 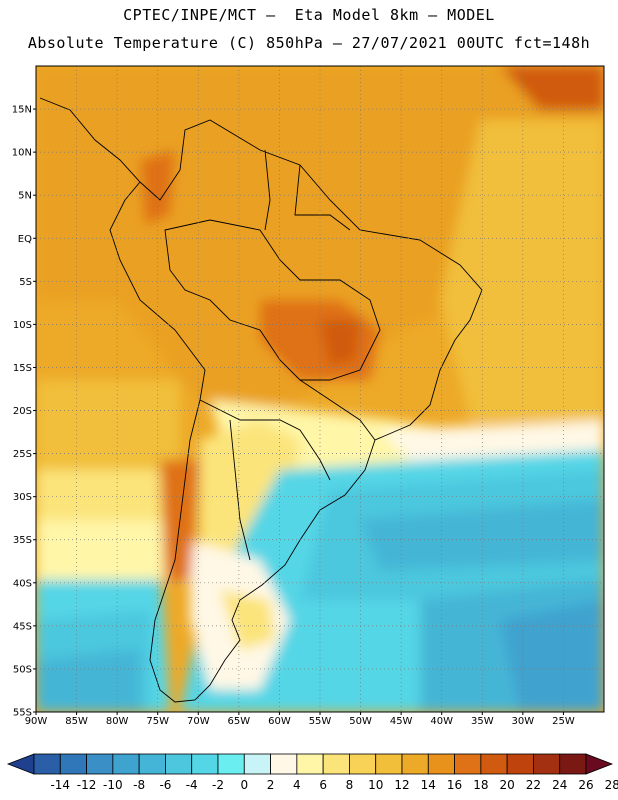 What do you see at coordinates (360, 721) in the screenshot?
I see `lon-label: 50W` at bounding box center [360, 721].